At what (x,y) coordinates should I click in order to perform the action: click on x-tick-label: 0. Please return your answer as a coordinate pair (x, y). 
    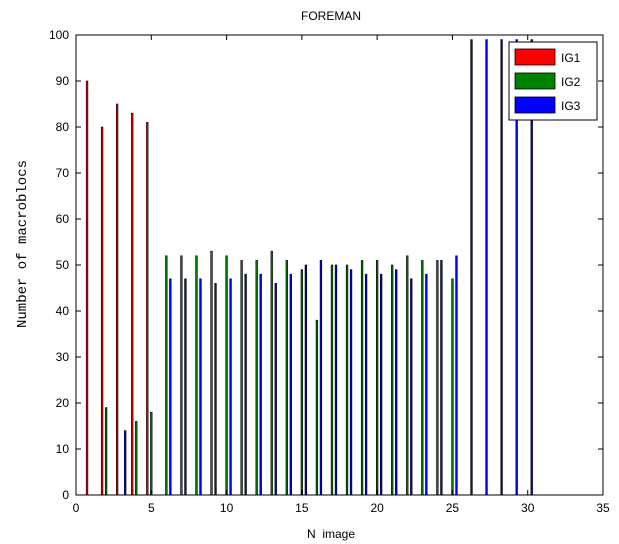
    Looking at the image, I should click on (76, 508).